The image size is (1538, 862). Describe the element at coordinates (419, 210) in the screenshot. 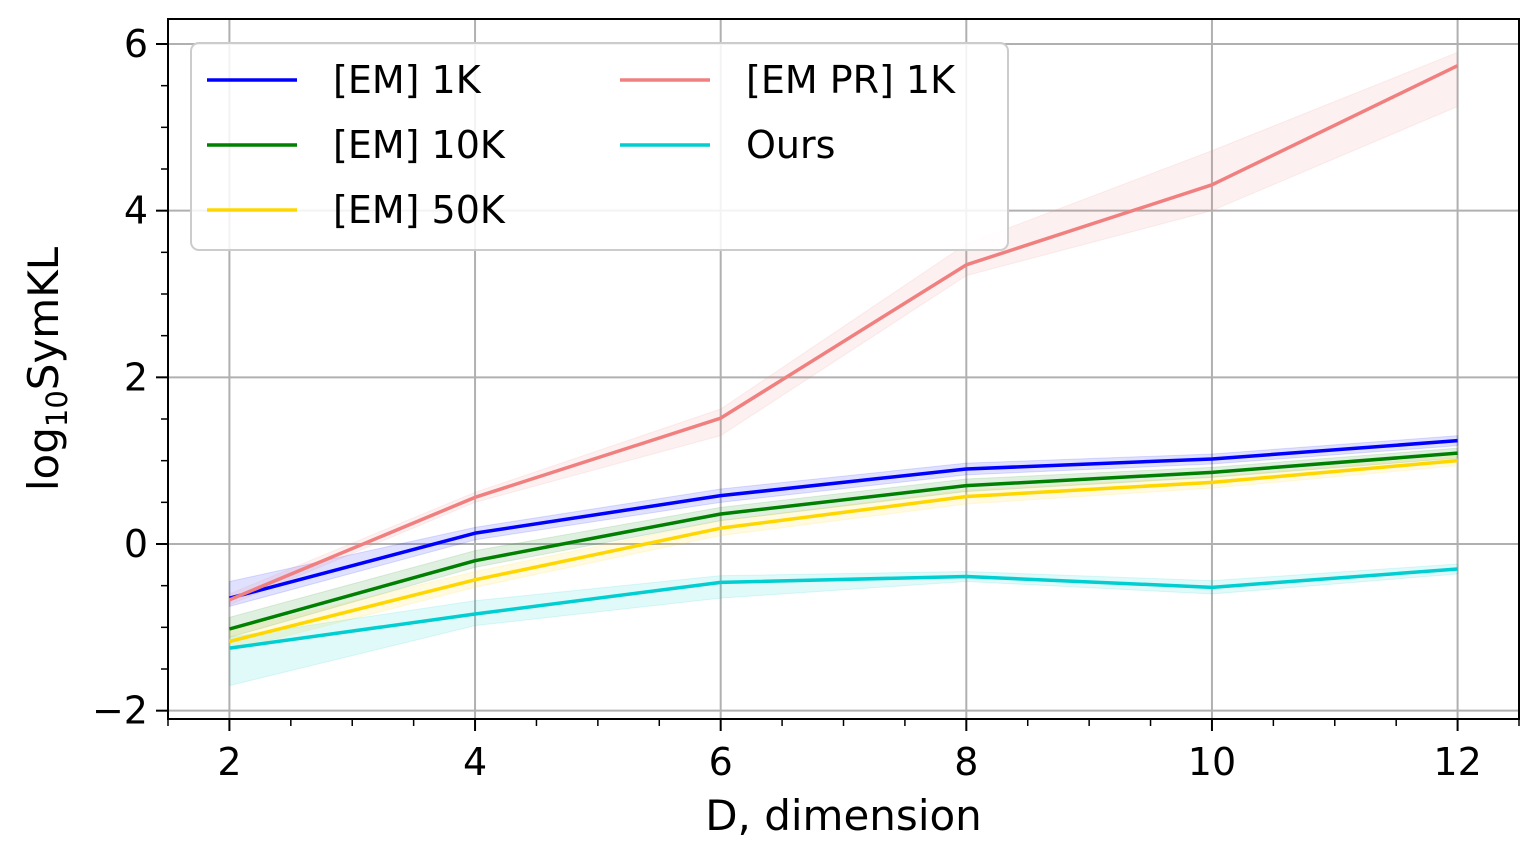

I see `legend-label: [EM] 50K` at that location.